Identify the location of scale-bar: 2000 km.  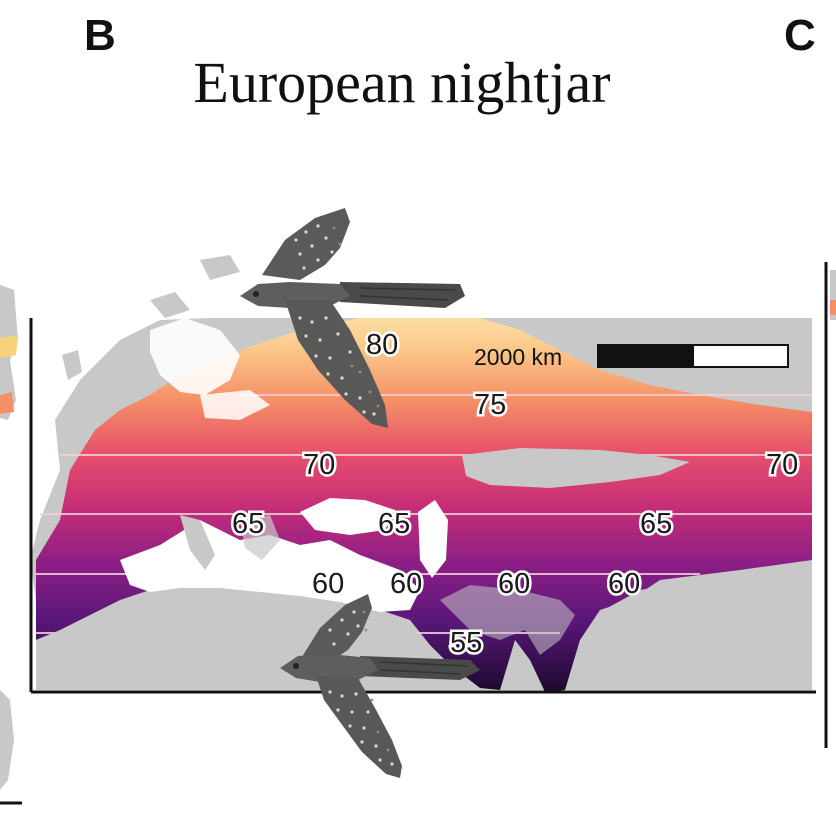
(631, 357).